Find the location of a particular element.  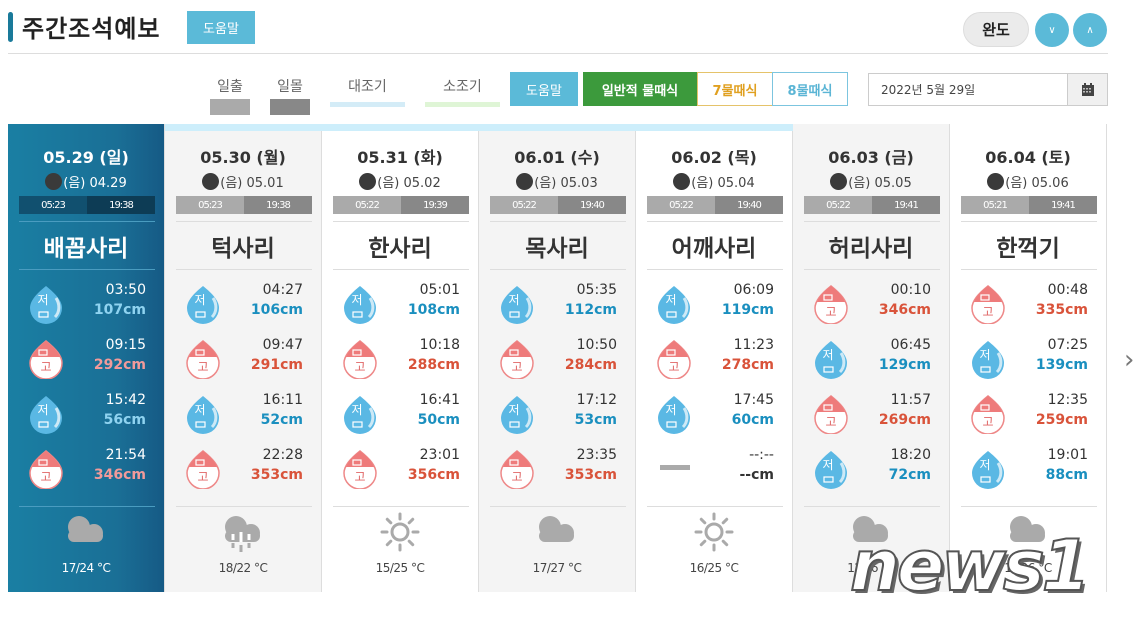

tide-row: 고 10:50 284cm is located at coordinates (558, 360).